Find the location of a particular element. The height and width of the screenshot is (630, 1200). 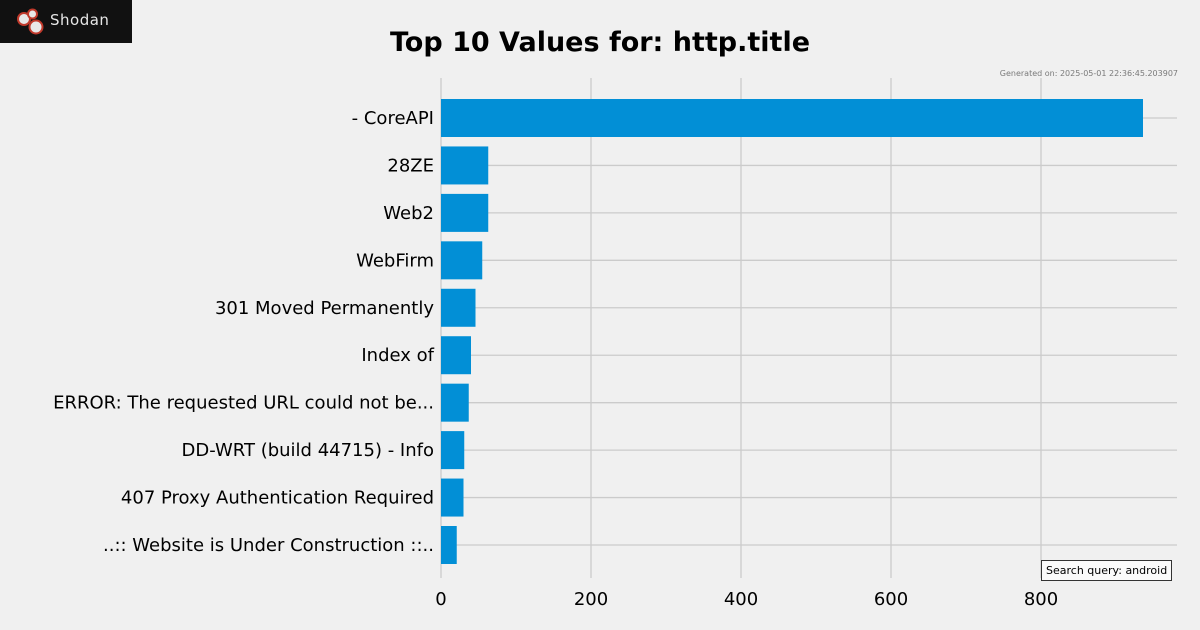

chart-title: Top 10 Values for: http.title is located at coordinates (600, 42).